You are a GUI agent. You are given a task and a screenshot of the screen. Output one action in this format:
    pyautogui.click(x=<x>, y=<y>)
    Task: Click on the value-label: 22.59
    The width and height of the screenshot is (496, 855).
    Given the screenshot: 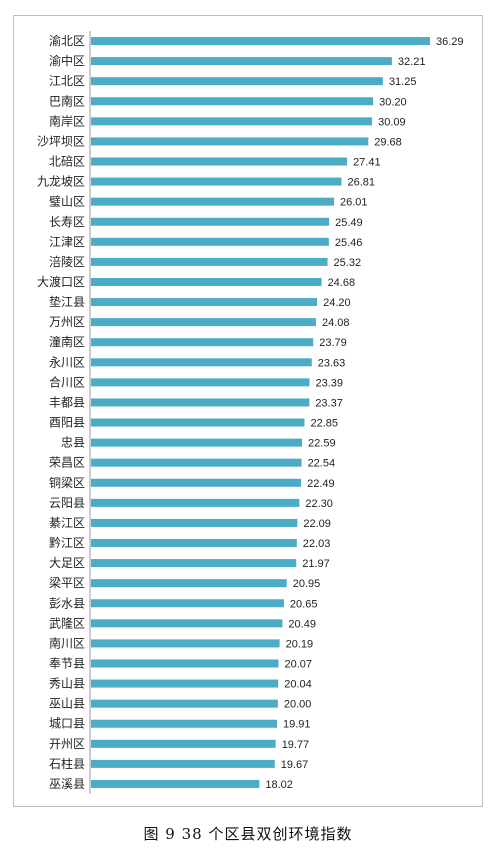 What is the action you would take?
    pyautogui.click(x=322, y=444)
    